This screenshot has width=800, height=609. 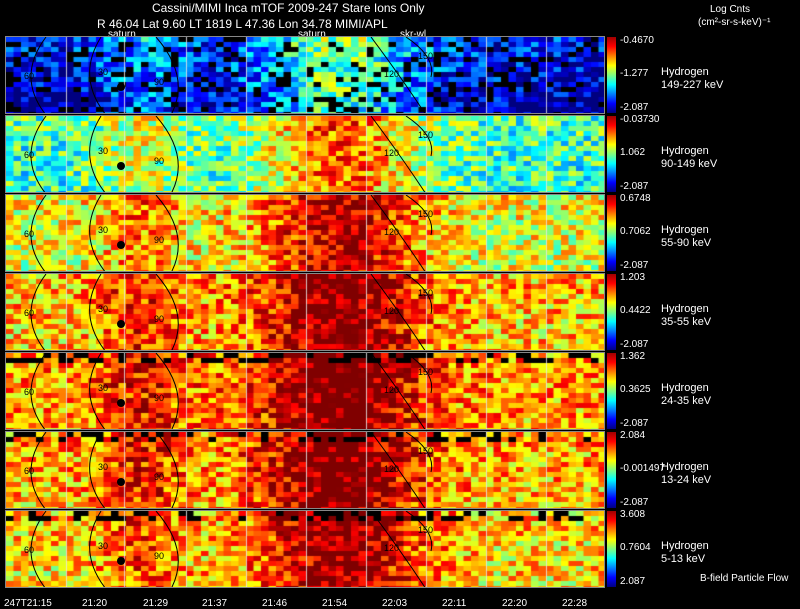 I want to click on energy-range: 149-227 keV, so click(x=692, y=85).